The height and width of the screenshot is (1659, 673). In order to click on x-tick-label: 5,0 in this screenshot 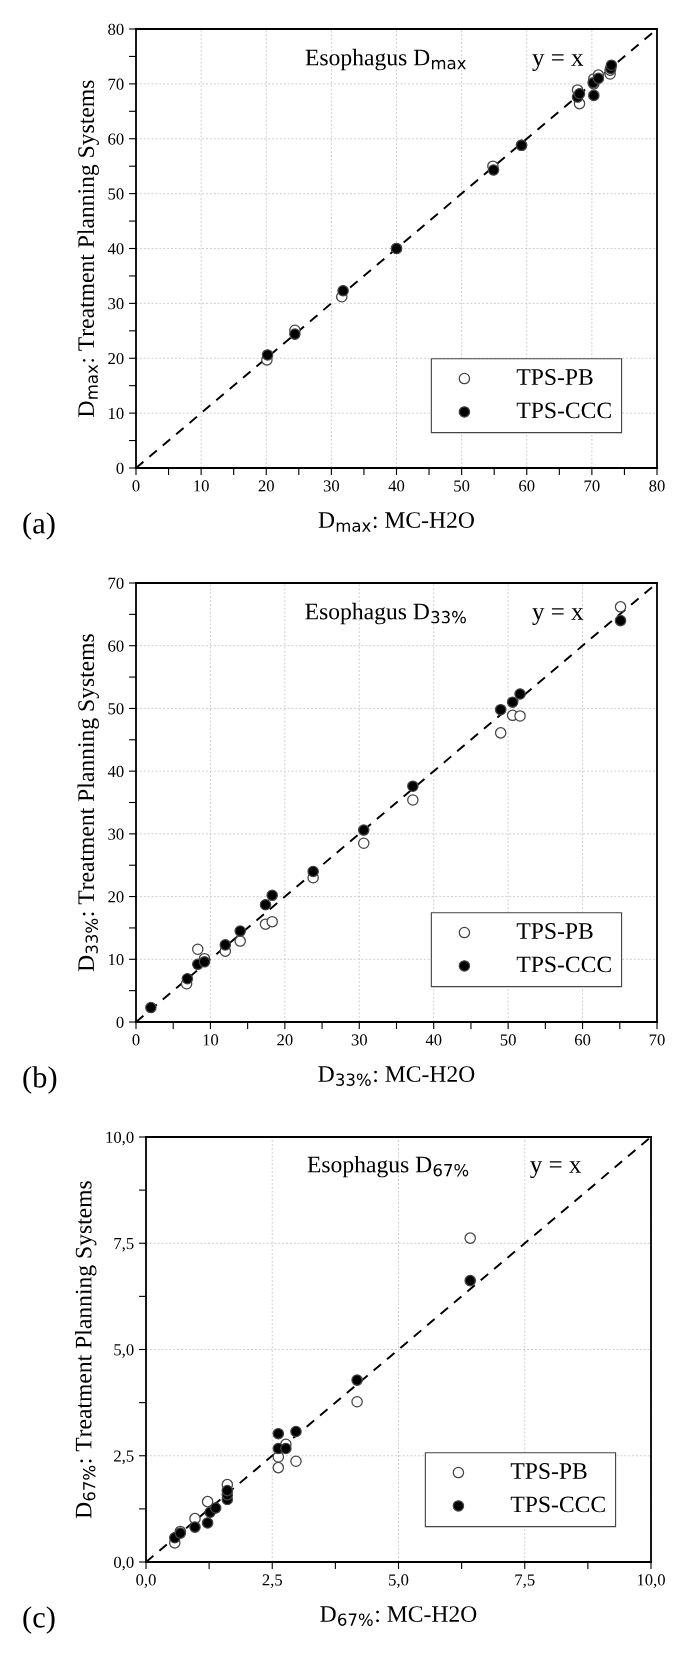, I will do `click(399, 1581)`.